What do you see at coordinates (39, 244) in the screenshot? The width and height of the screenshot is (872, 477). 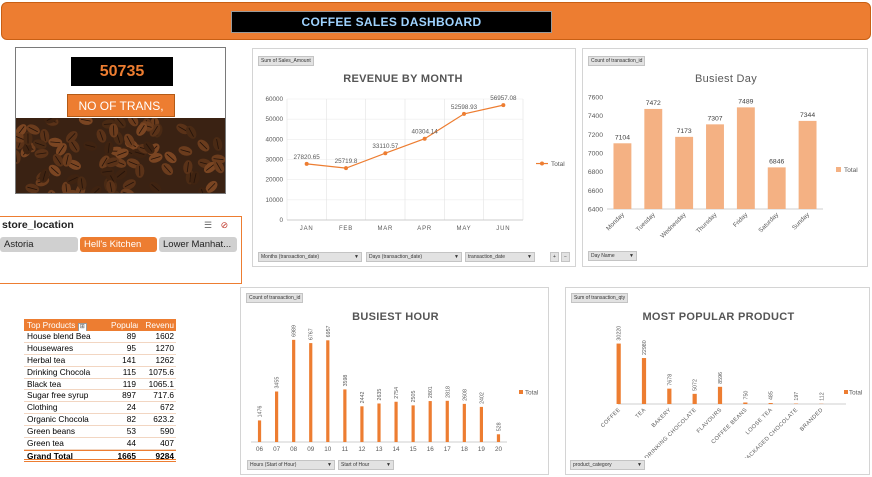 I see `slicer-item-astoria: Astoria` at bounding box center [39, 244].